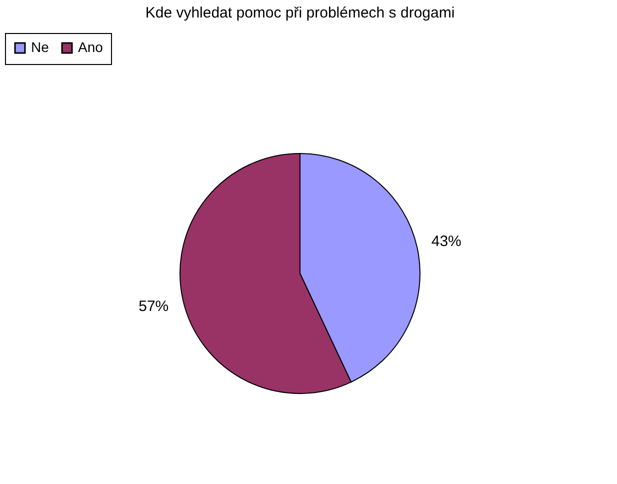 This screenshot has width=617, height=484. I want to click on data-label: 43%, so click(446, 241).